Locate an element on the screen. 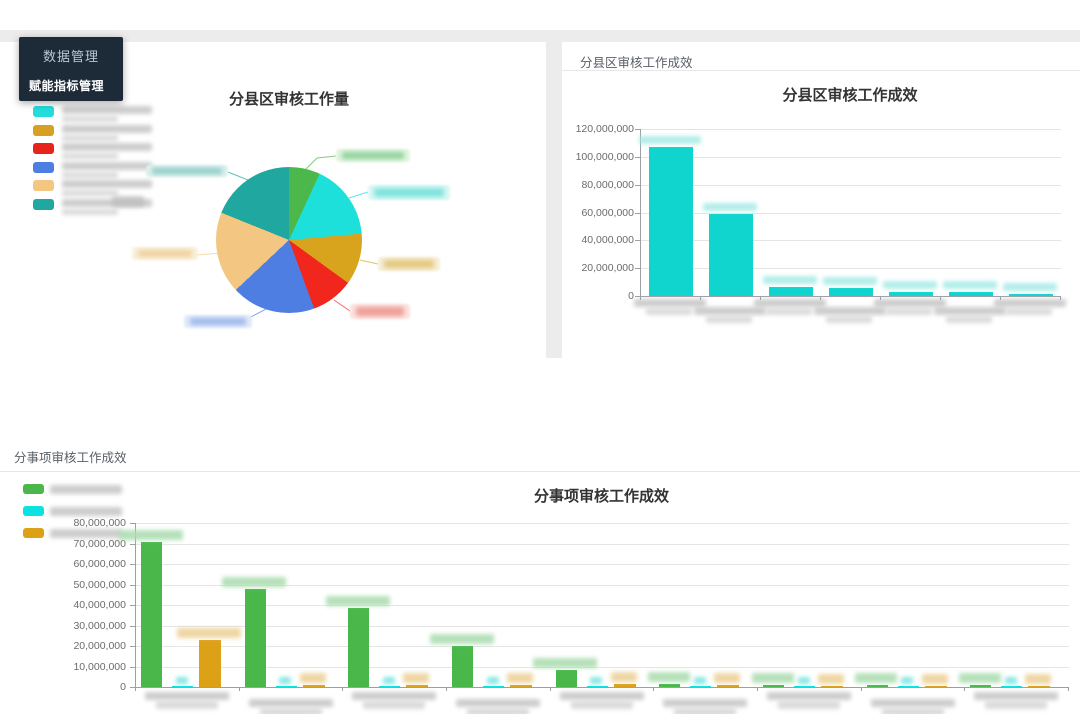  pie-callout-slice-teal is located at coordinates (187, 171).